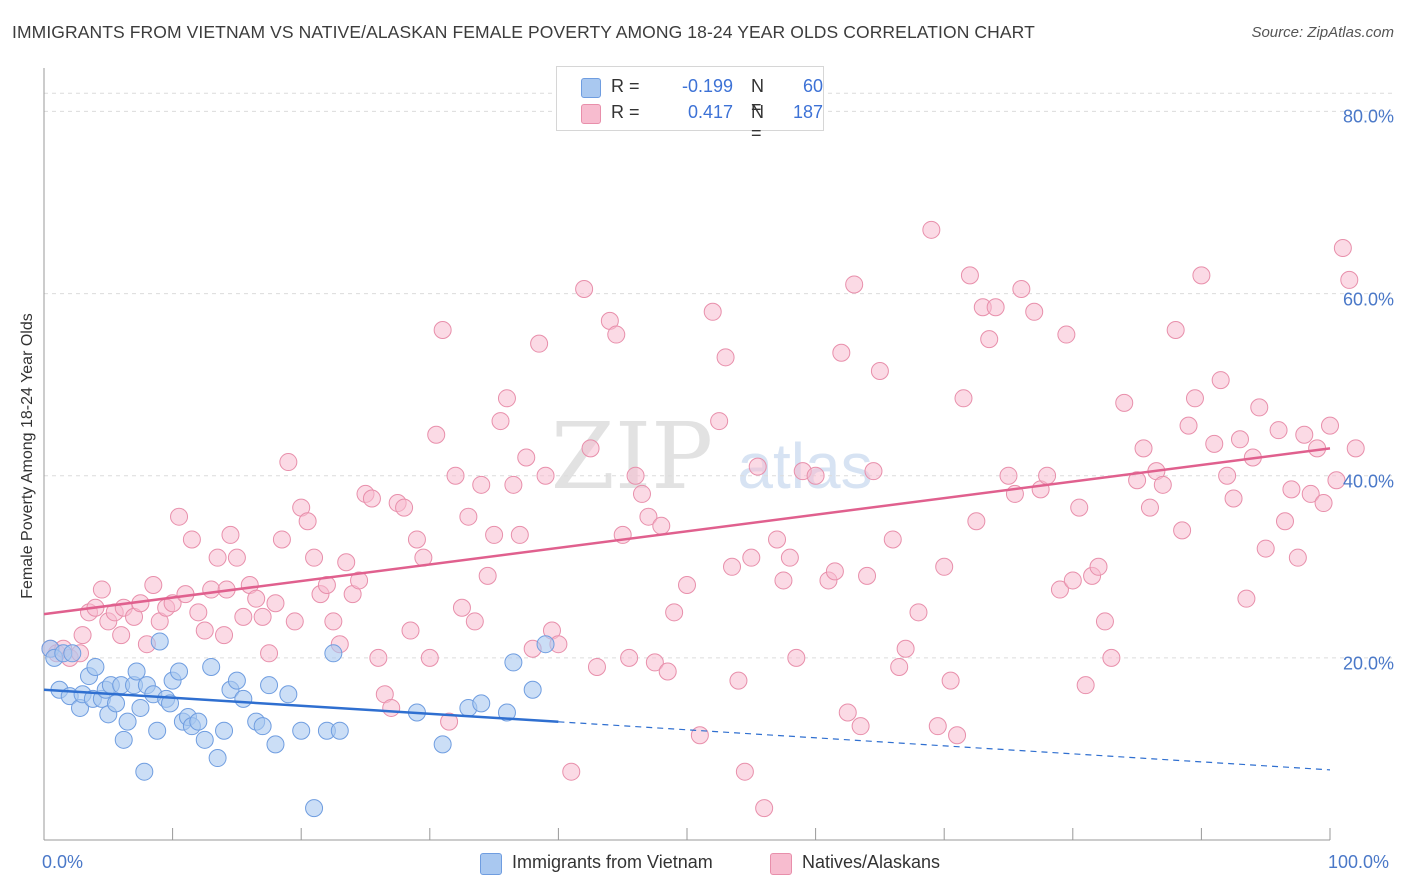 This screenshot has height=892, width=1406. What do you see at coordinates (1368, 663) in the screenshot?
I see `y-tick-label: 20.0%` at bounding box center [1368, 663].